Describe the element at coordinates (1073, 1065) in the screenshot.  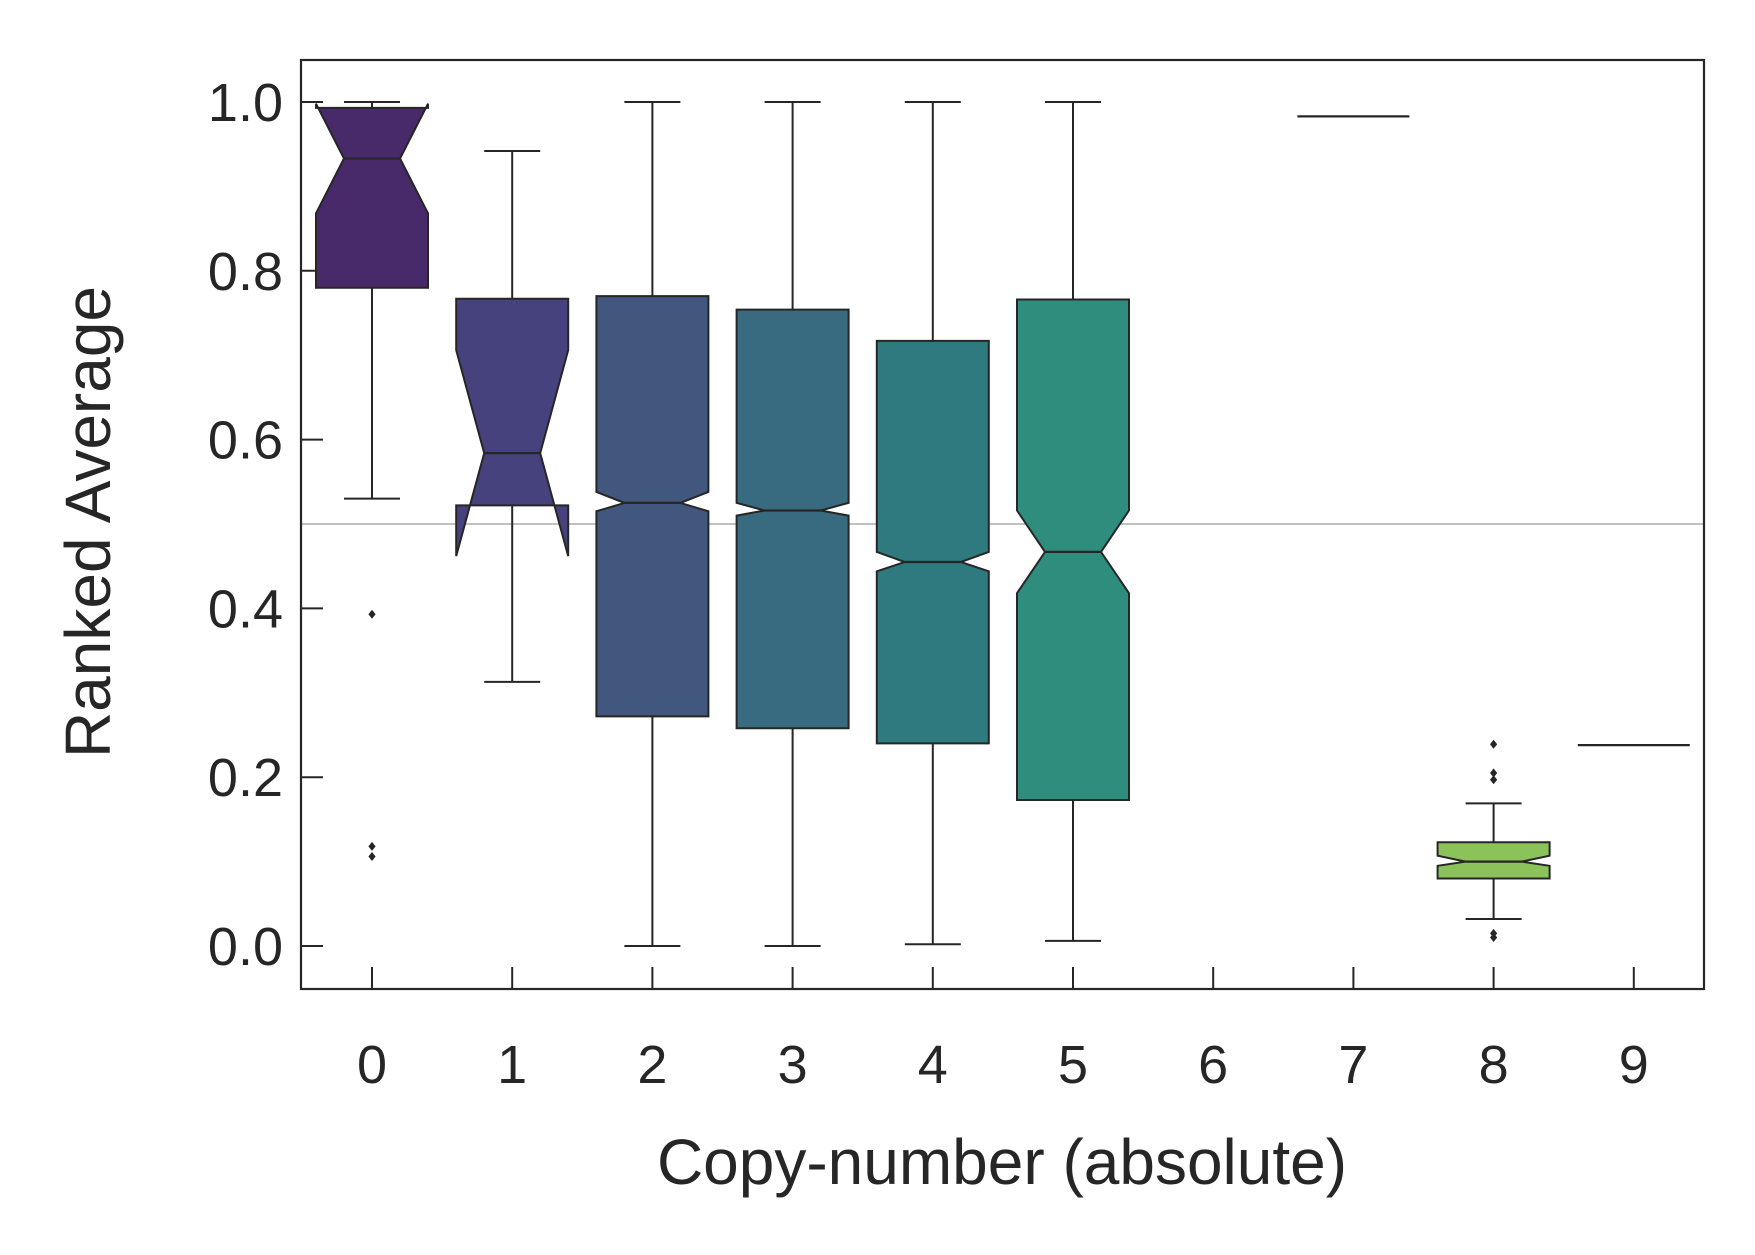
I see `x-tick-label: 5` at that location.